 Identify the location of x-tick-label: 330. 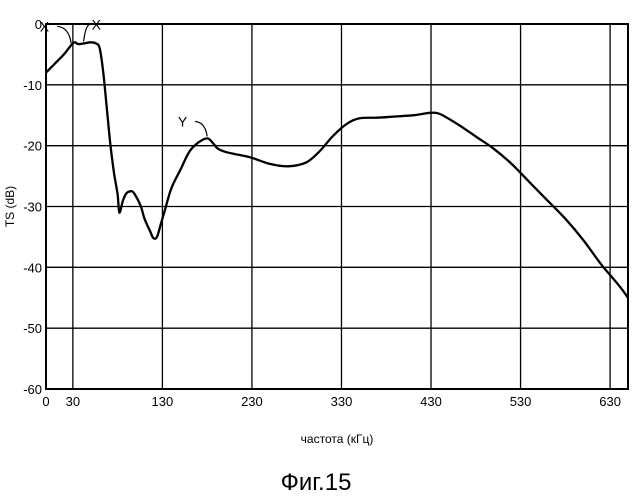
(342, 401).